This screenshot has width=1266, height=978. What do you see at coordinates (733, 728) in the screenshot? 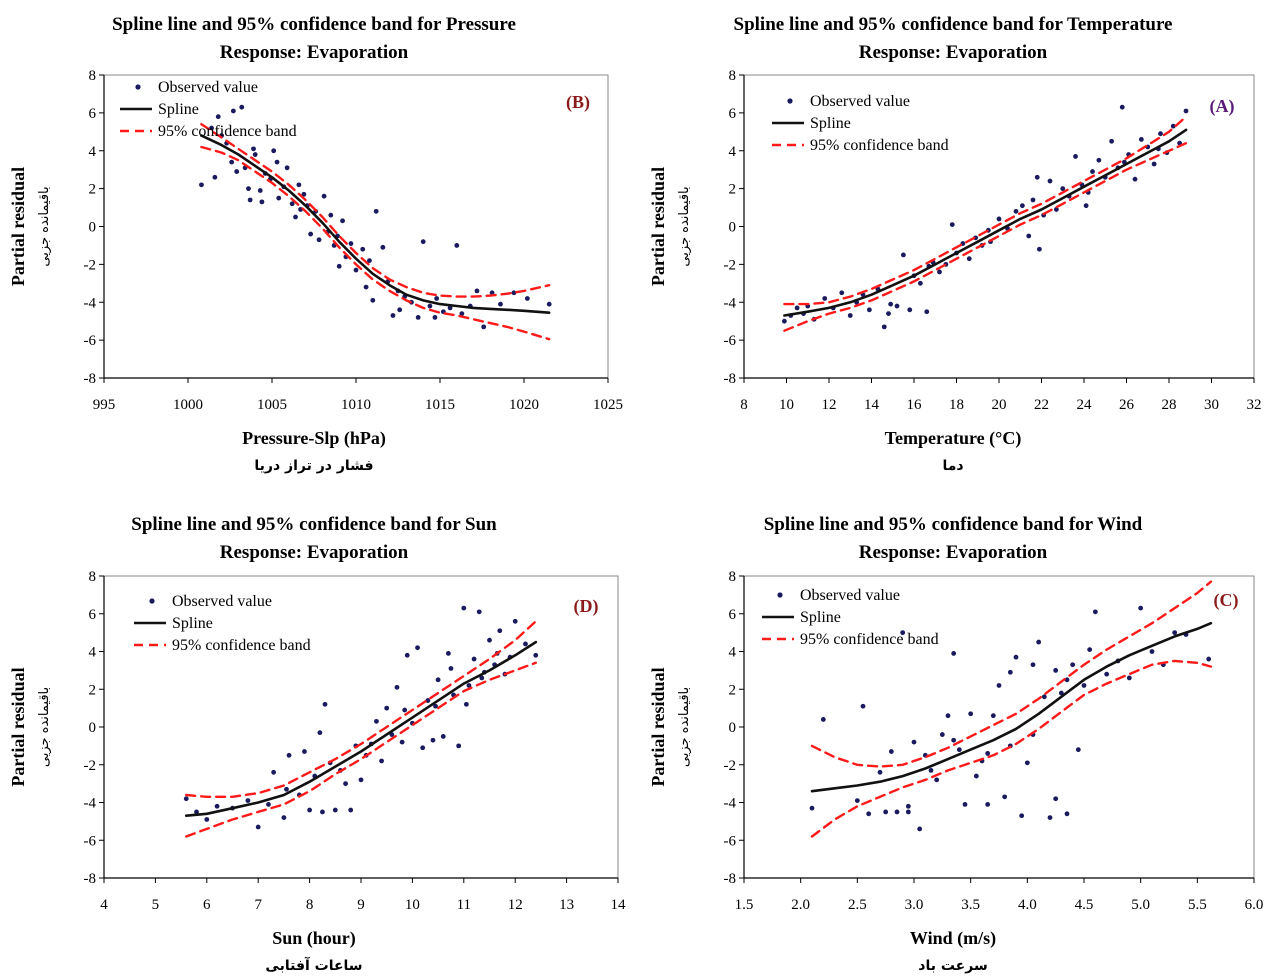
I see `y-tick-label: 0` at bounding box center [733, 728].